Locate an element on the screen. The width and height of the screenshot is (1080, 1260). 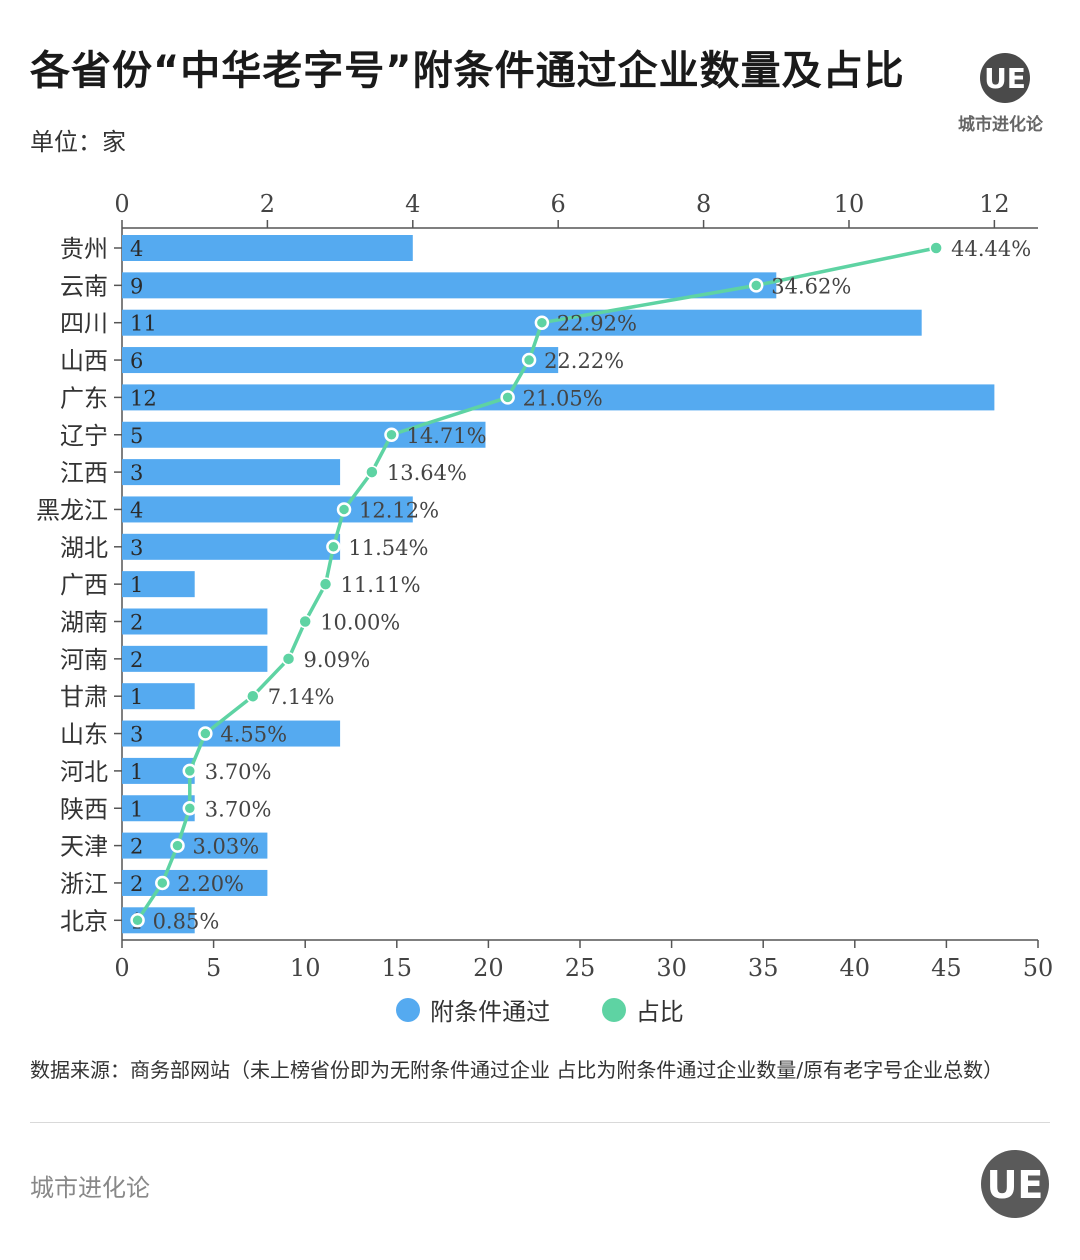
logo-text: 城市进化论 is located at coordinates (1000, 125).